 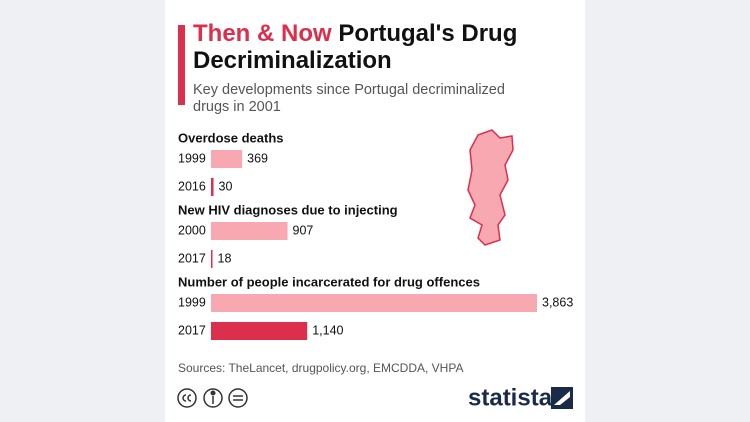 What do you see at coordinates (562, 398) in the screenshot?
I see `brand-logo` at bounding box center [562, 398].